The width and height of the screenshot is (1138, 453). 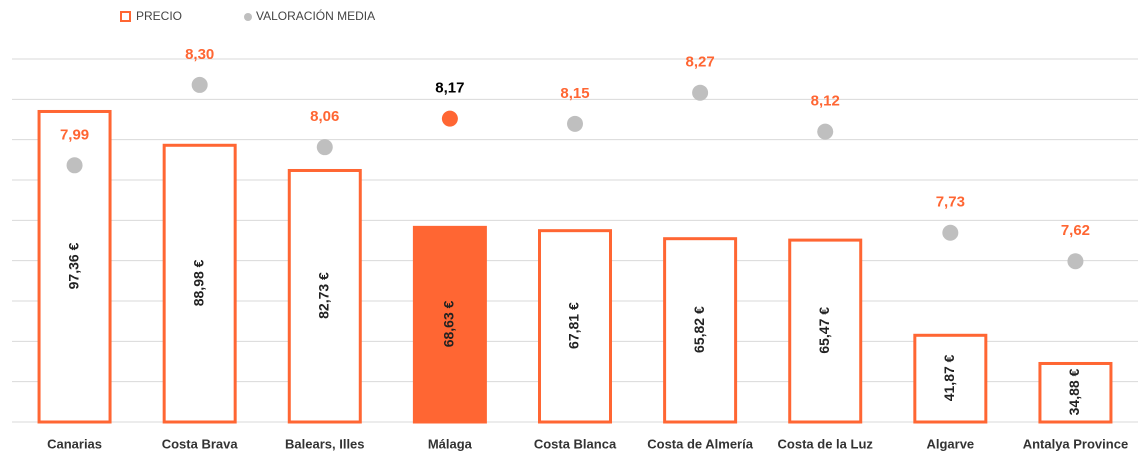 I want to click on x-tick-label: Málaga, so click(x=450, y=443).